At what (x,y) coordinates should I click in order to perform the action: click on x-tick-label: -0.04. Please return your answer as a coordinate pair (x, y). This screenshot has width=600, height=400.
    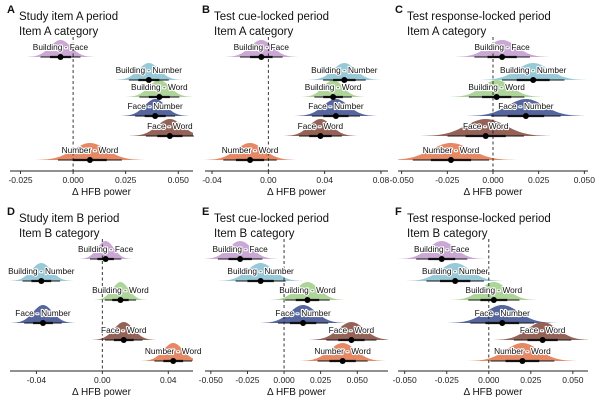
    Looking at the image, I should click on (212, 180).